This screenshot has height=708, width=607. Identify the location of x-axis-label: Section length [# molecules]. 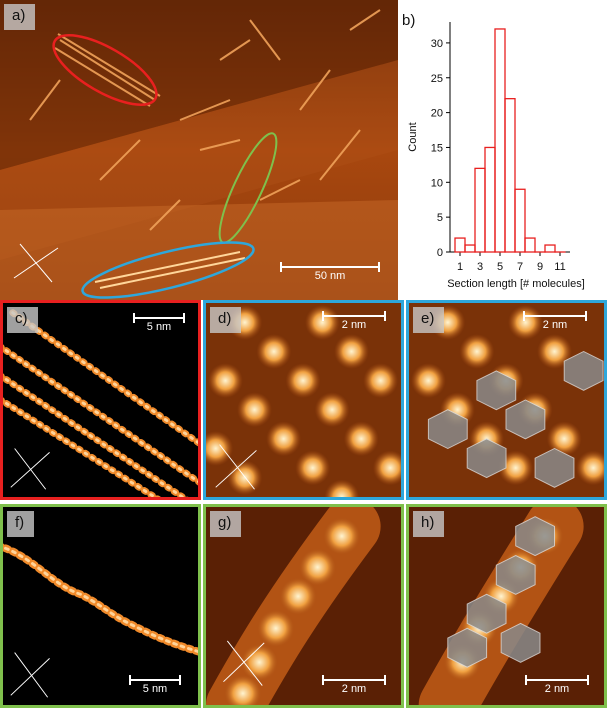
(516, 284).